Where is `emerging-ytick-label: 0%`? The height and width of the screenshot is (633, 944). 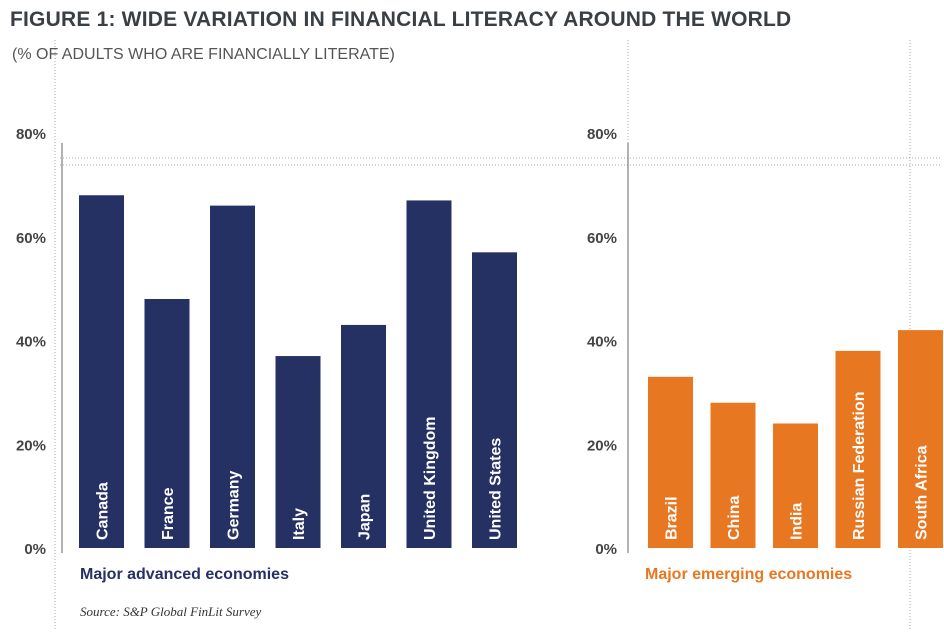 emerging-ytick-label: 0% is located at coordinates (606, 549).